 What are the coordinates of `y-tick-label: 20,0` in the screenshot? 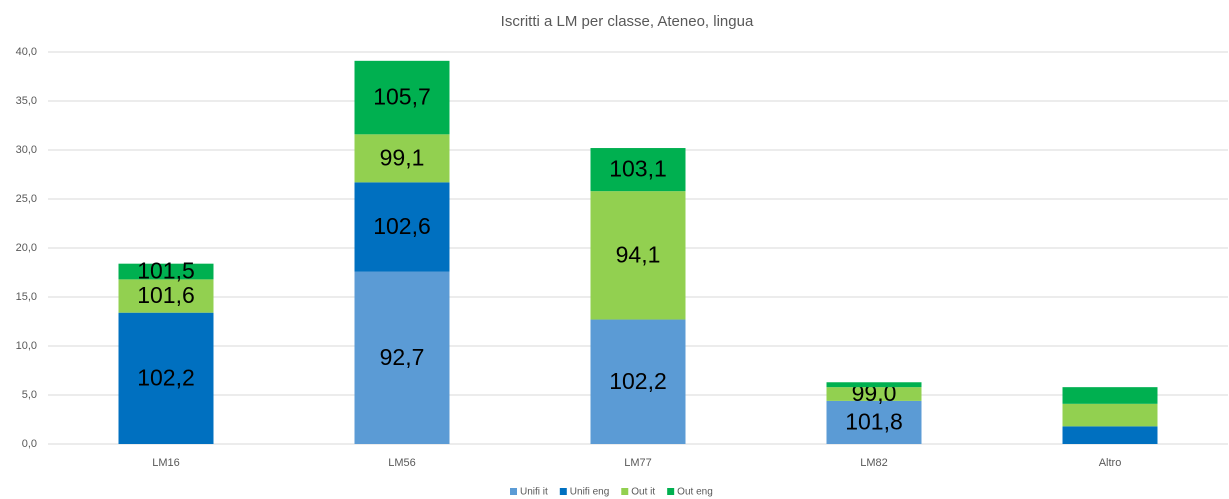 It's located at (26, 248).